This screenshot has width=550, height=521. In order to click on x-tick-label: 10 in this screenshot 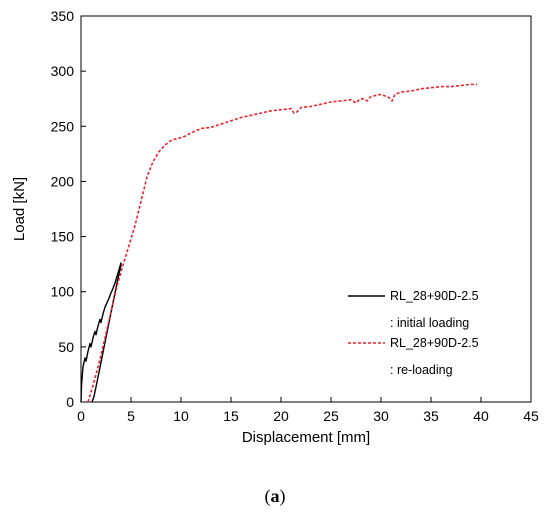, I will do `click(181, 416)`.